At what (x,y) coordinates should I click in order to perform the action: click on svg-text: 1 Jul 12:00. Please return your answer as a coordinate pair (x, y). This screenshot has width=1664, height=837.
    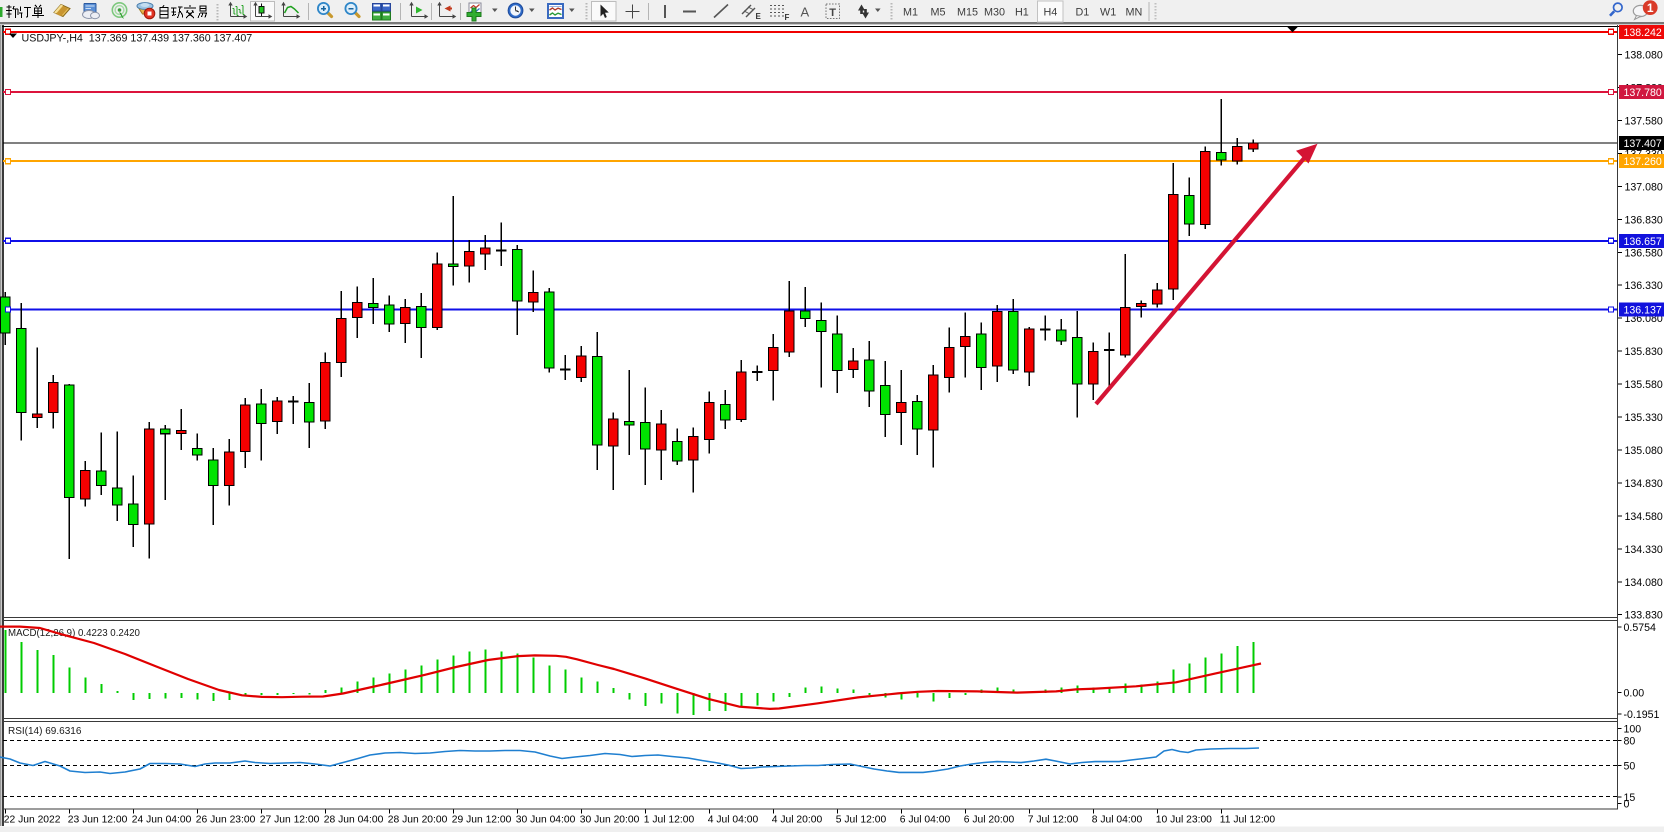
    Looking at the image, I should click on (669, 820).